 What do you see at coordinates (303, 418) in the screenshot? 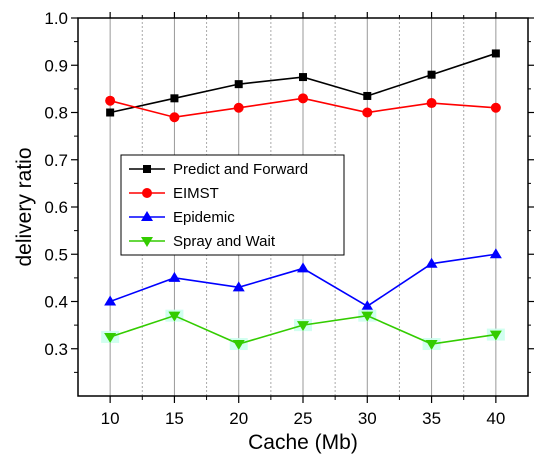
I see `x-tick-label: 25` at bounding box center [303, 418].